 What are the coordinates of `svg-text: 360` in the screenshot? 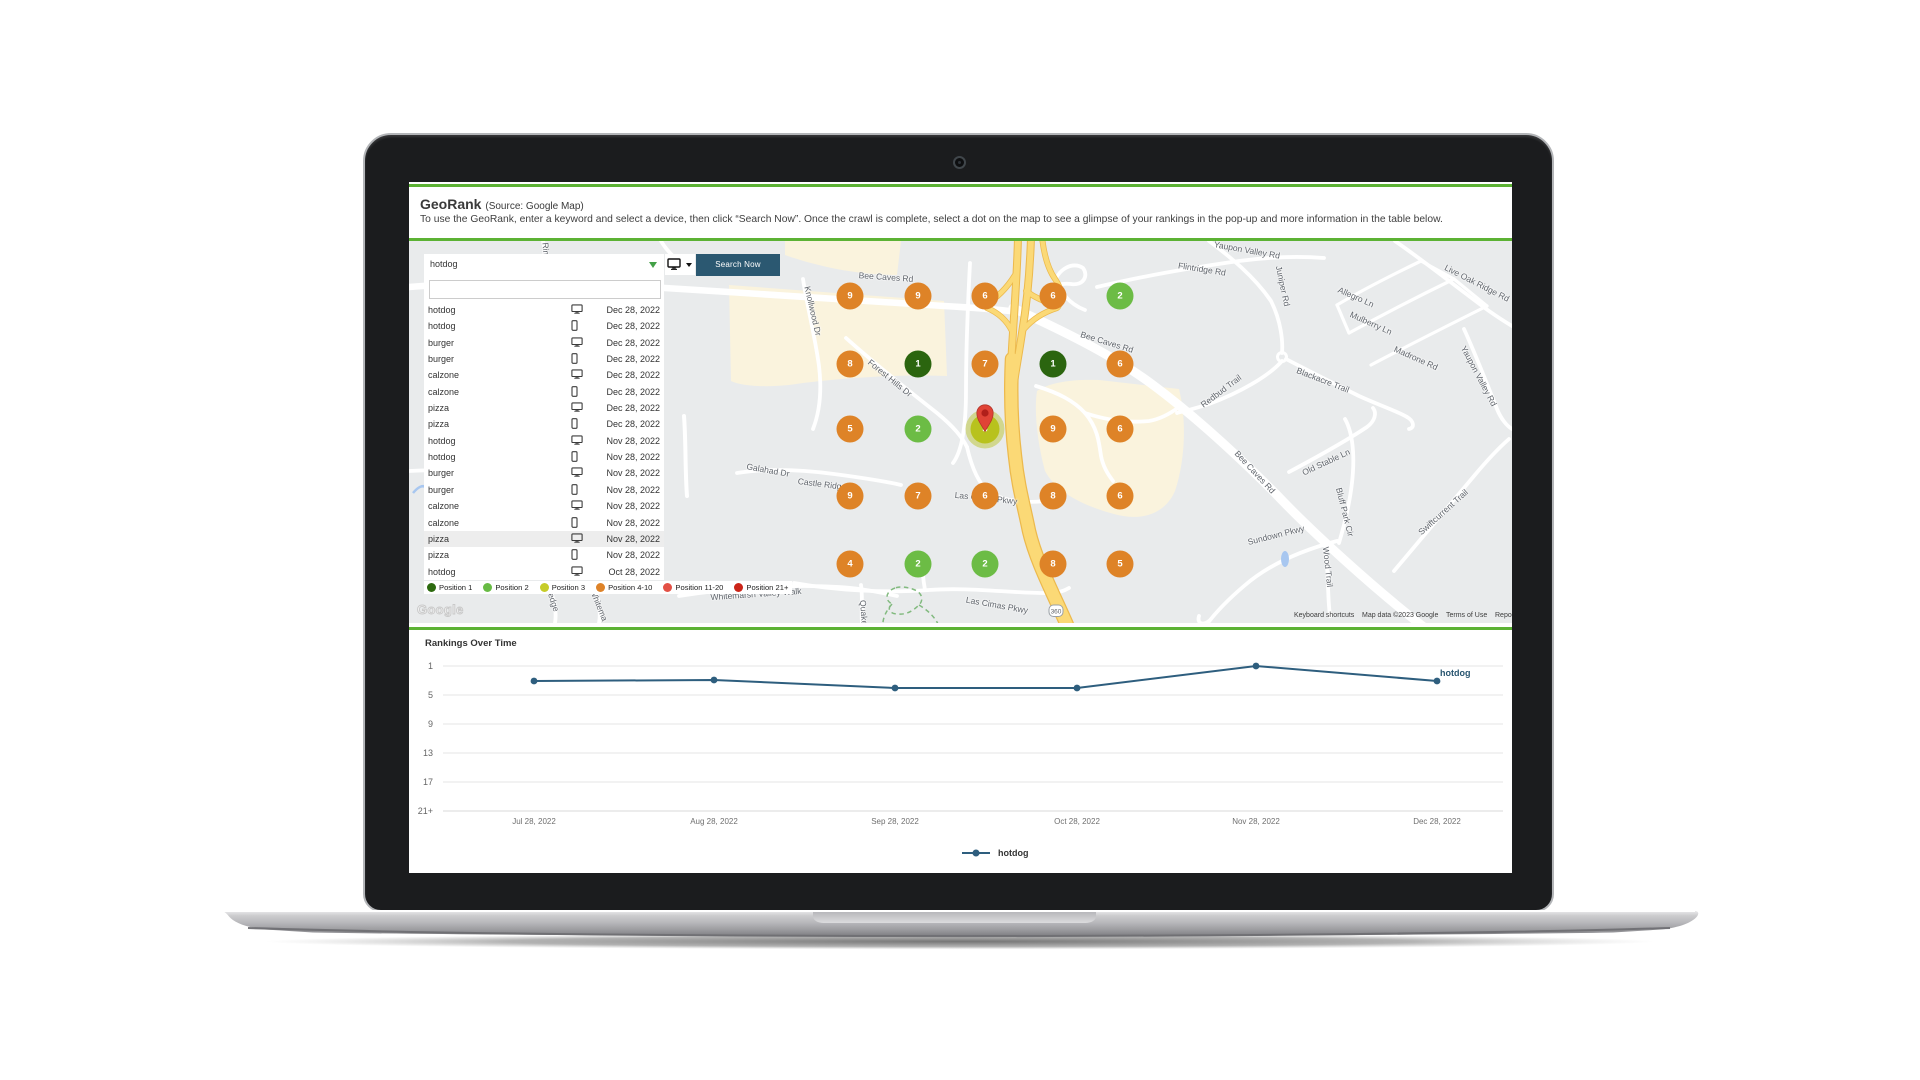 It's located at (1056, 612).